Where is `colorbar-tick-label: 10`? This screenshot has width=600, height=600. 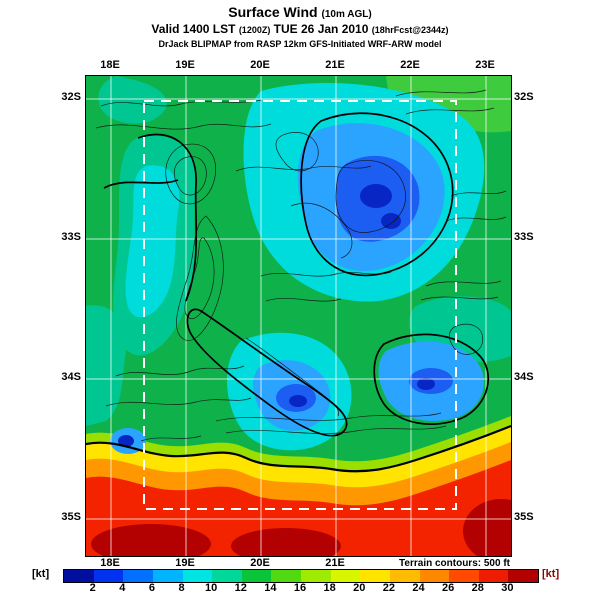 colorbar-tick-label: 10 is located at coordinates (211, 588).